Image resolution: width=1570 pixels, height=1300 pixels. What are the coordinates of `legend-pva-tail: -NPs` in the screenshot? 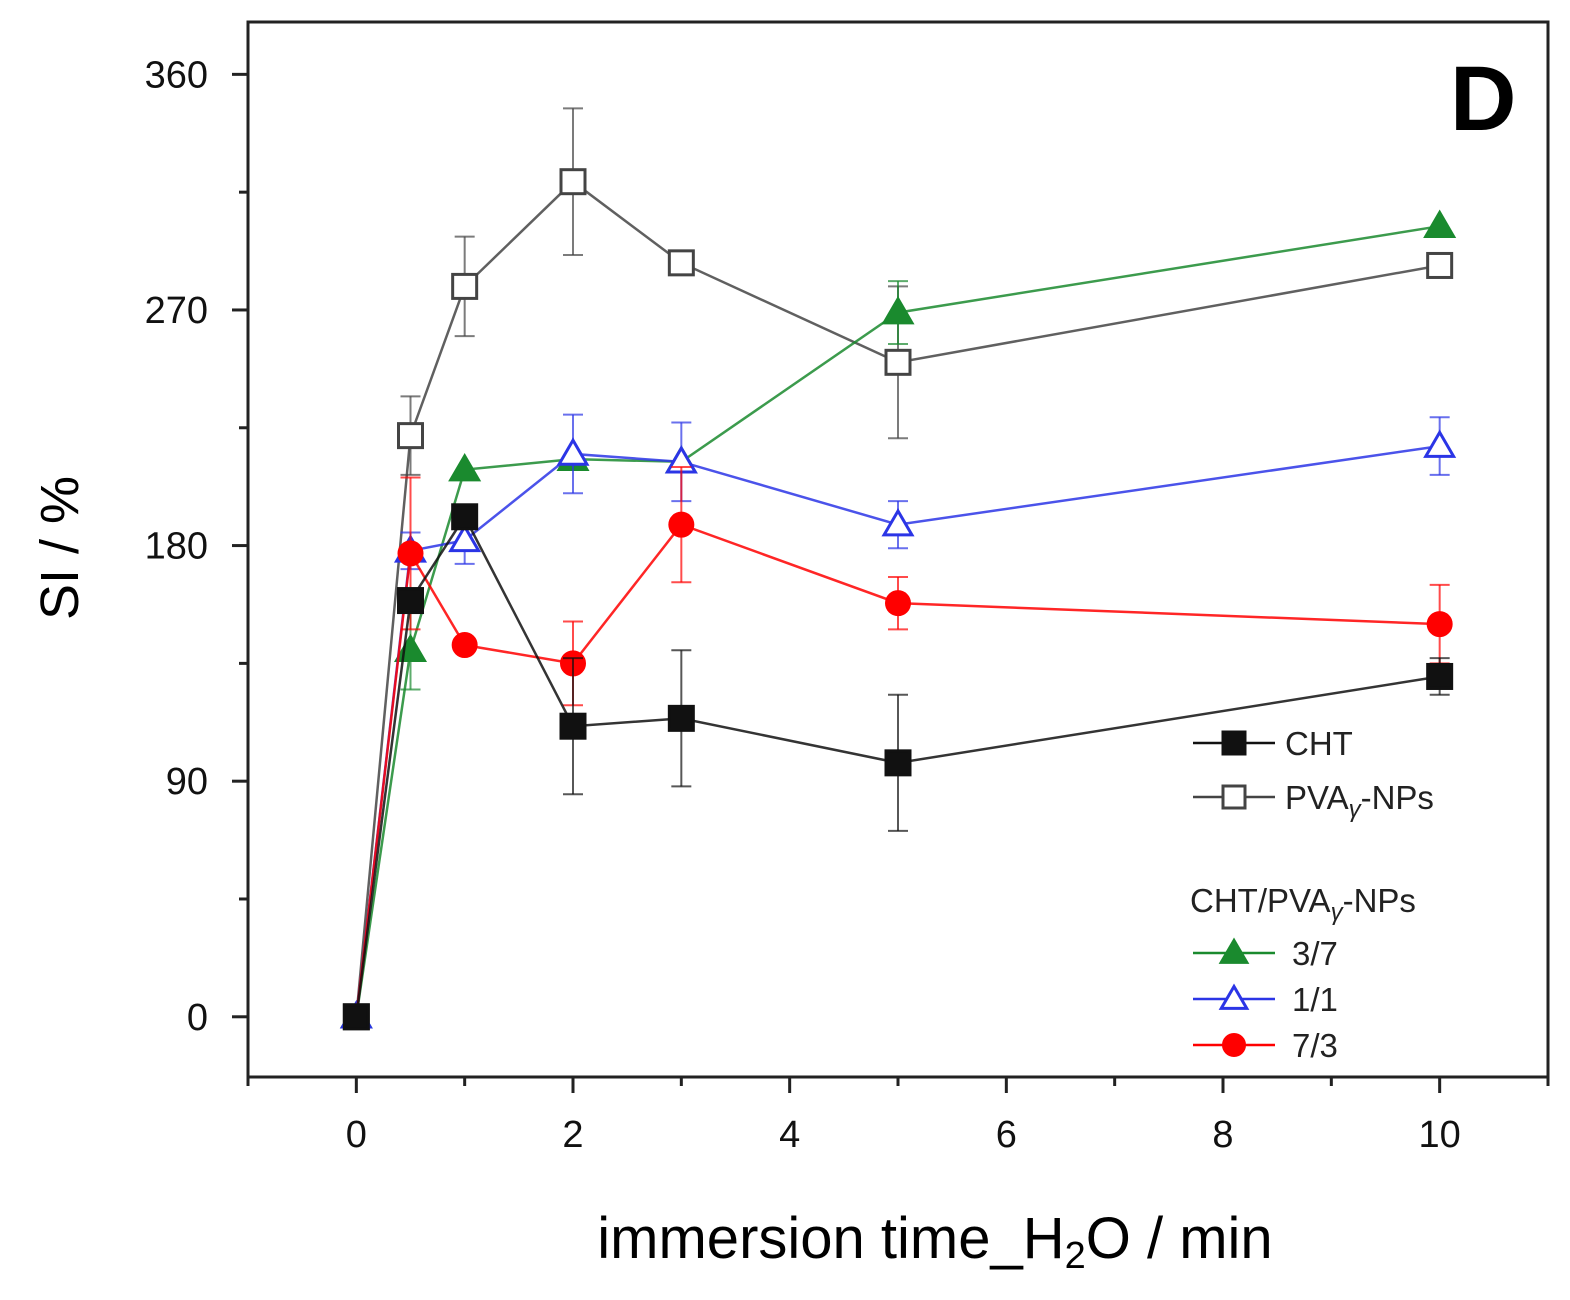 It's located at (1397, 797).